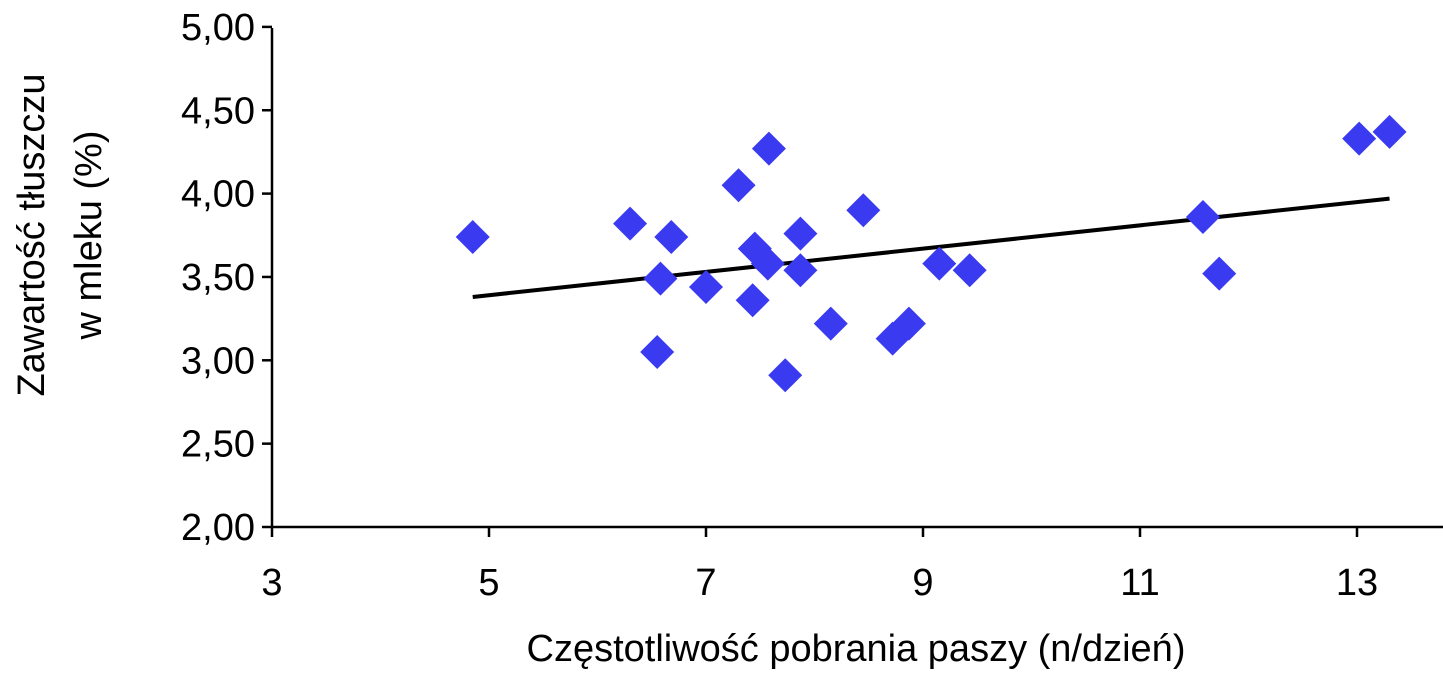 The height and width of the screenshot is (677, 1443). I want to click on y-ticks: 2,00 2,50 3,00 3,50 4,00 4,50 5,00, so click(226, 278).